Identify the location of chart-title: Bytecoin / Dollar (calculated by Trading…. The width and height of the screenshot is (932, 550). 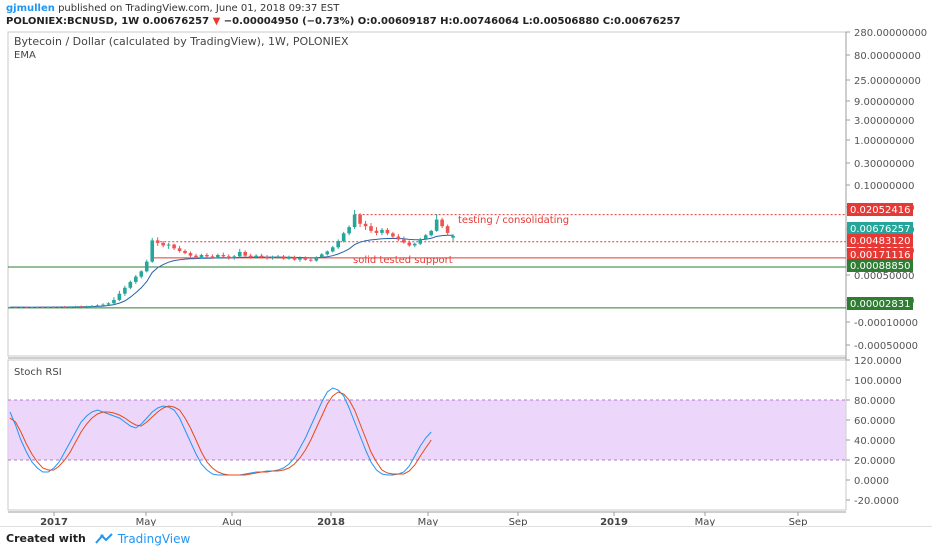
(181, 41).